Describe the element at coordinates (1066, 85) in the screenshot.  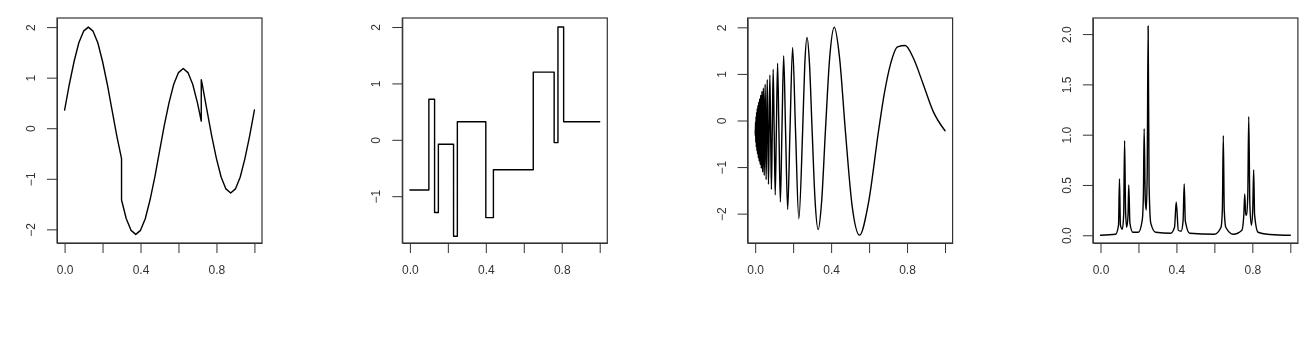
I see `y-tick-label: 1.5` at that location.